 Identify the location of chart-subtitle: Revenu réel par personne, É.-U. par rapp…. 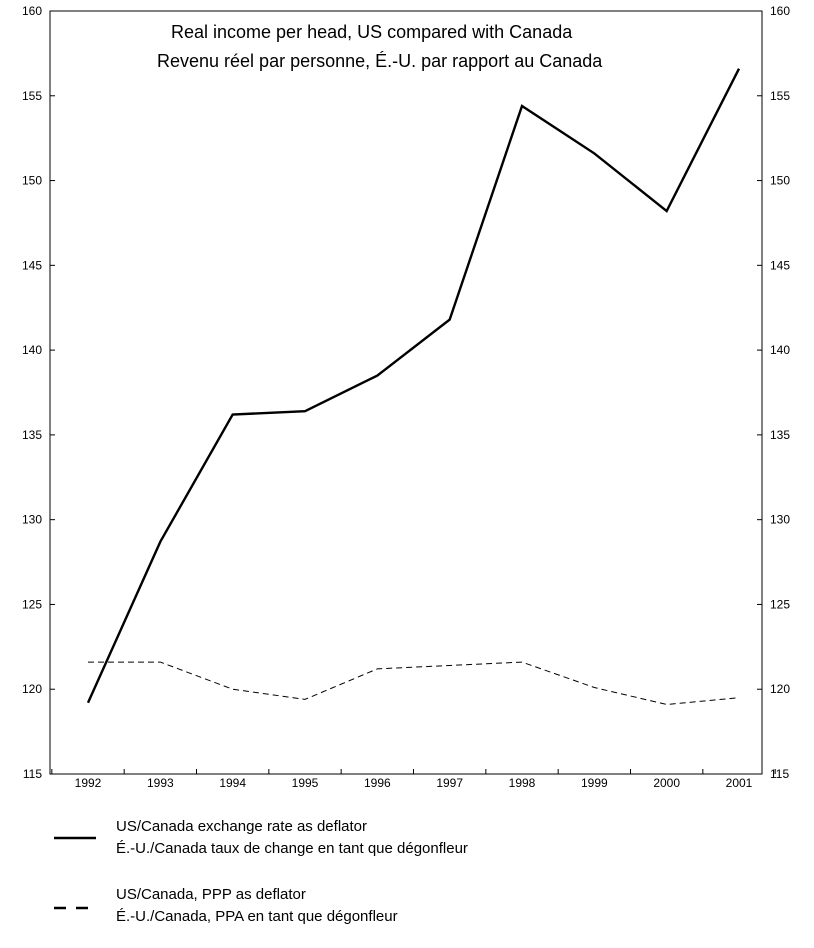
(380, 61).